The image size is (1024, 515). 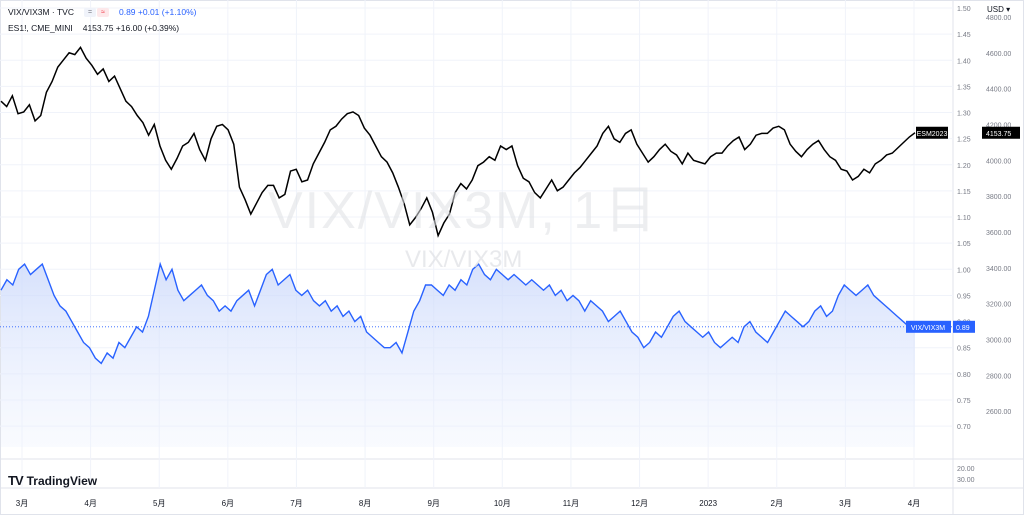 What do you see at coordinates (41, 12) in the screenshot?
I see `legend-ratio-symbol: VIX/VIX3M · TVC` at bounding box center [41, 12].